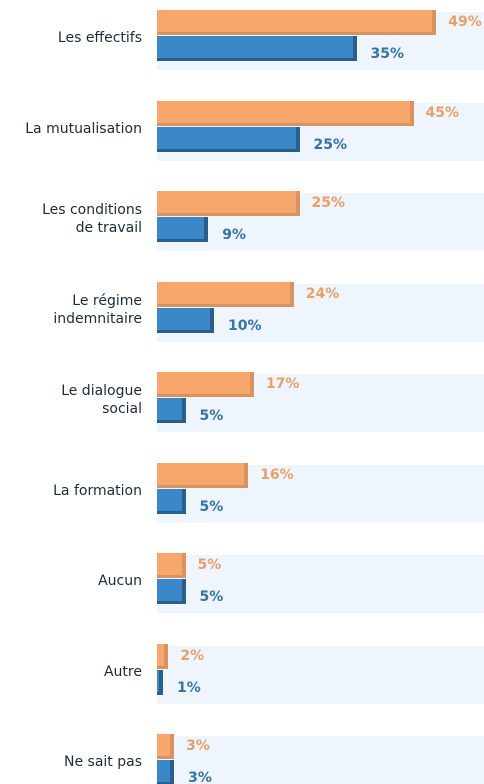  Describe the element at coordinates (322, 293) in the screenshot. I see `value-label: 24%` at that location.